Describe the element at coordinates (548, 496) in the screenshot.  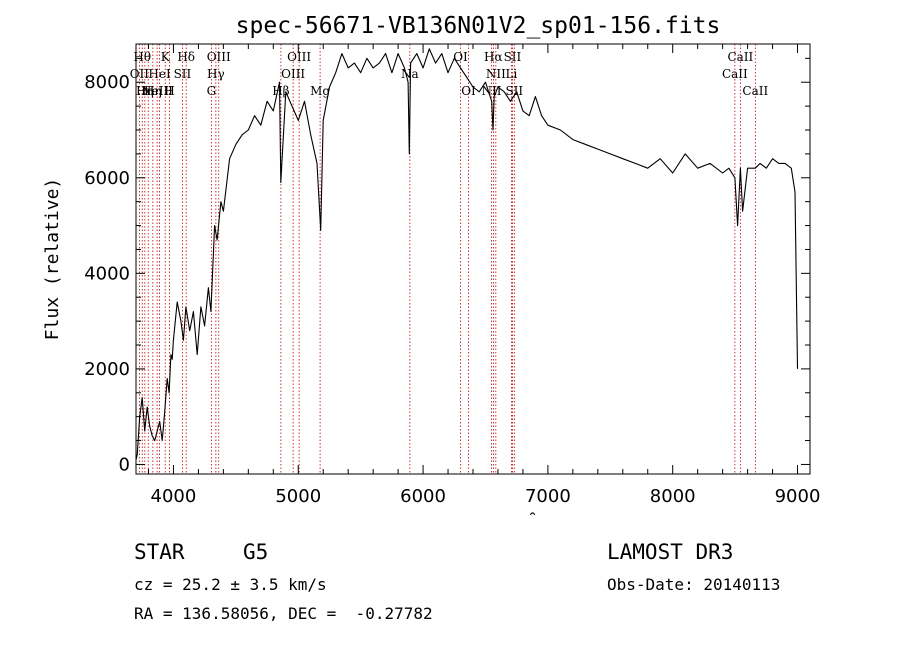
I see `x-tick-label: 7000` at that location.